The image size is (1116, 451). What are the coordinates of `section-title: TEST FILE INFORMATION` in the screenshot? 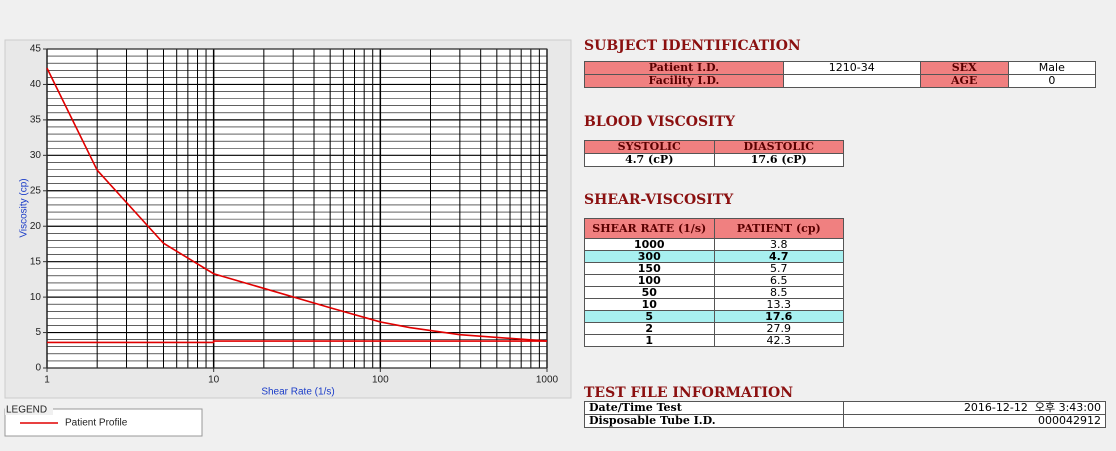 It's located at (689, 393).